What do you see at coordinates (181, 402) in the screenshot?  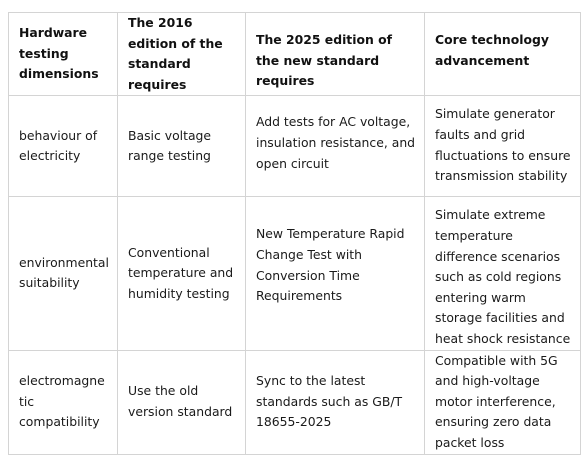 I see `cell-2016-requirement: Use the old version standard` at bounding box center [181, 402].